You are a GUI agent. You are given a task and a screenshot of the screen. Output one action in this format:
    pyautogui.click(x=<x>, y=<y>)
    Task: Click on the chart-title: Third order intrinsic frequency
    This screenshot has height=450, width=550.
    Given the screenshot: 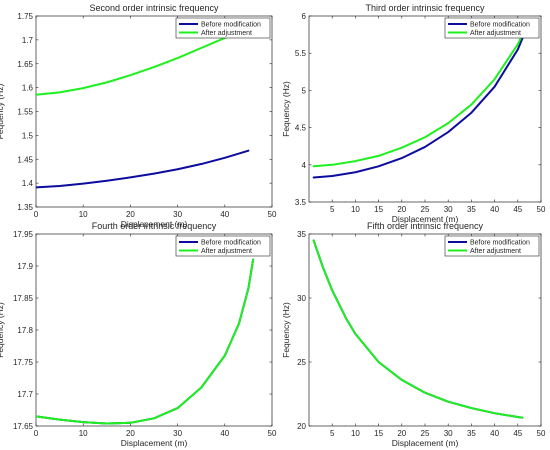 What is the action you would take?
    pyautogui.click(x=425, y=8)
    